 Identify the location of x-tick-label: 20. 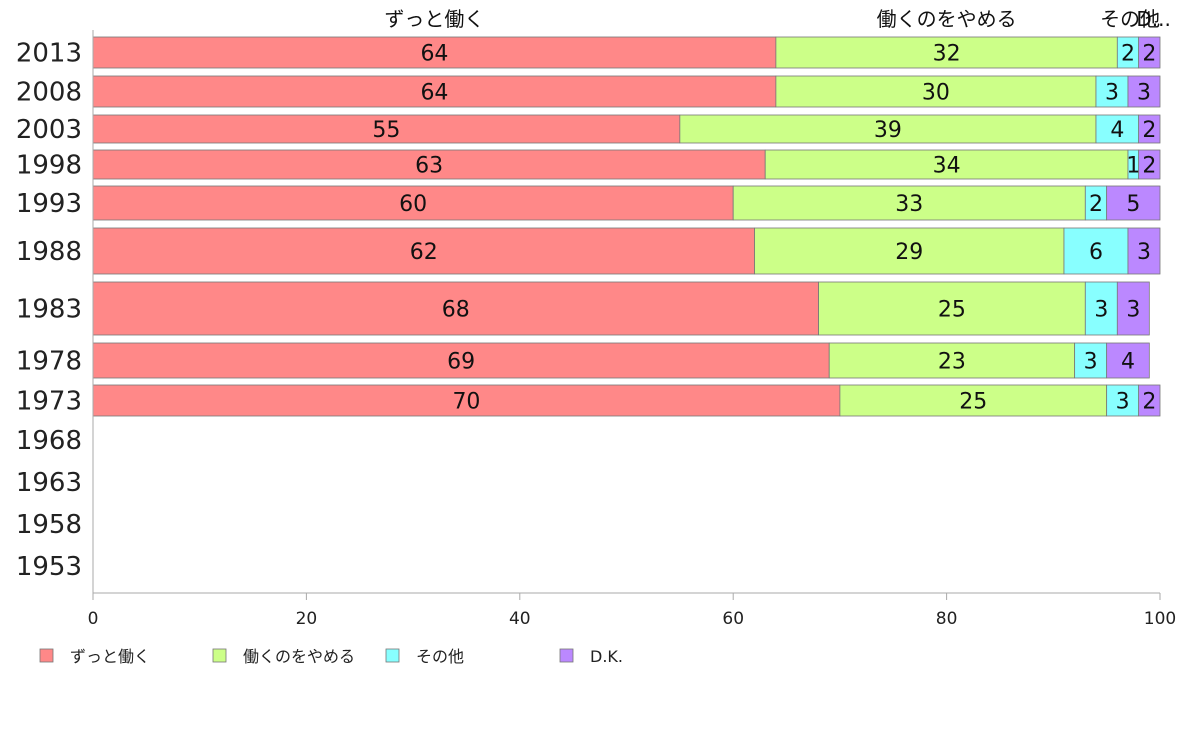
(307, 619).